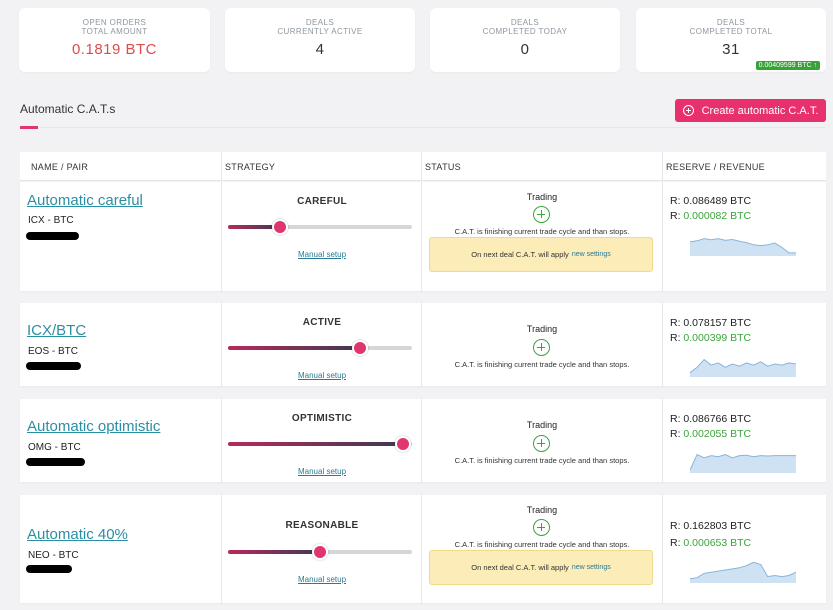  Describe the element at coordinates (114, 31) in the screenshot. I see `stat-label-line2: TOTAL AMOUNT` at that location.